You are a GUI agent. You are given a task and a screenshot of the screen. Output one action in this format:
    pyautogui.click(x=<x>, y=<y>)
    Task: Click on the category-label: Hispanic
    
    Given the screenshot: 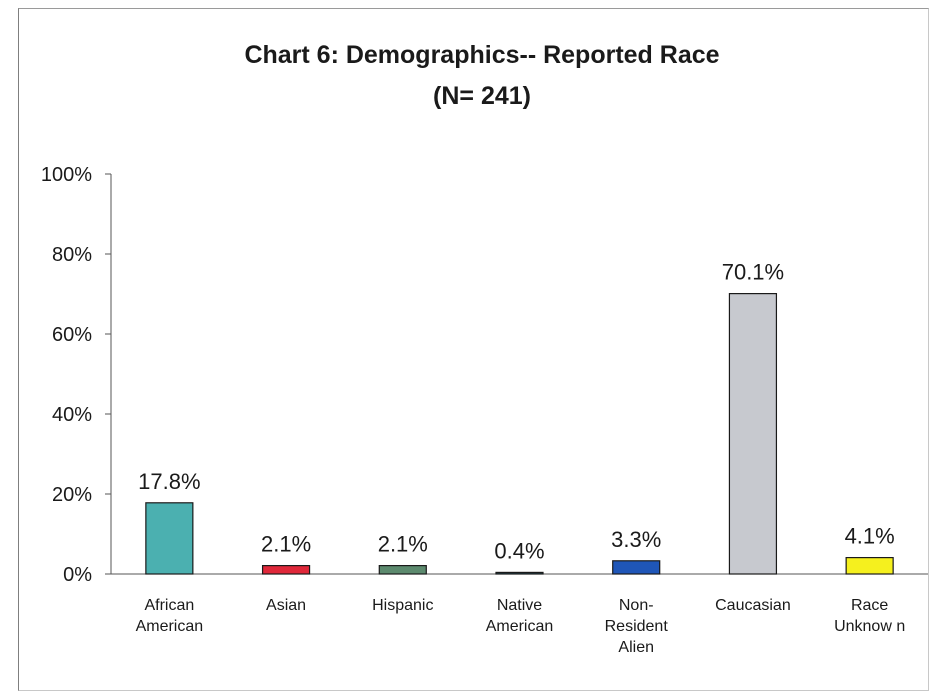 What is the action you would take?
    pyautogui.click(x=402, y=605)
    